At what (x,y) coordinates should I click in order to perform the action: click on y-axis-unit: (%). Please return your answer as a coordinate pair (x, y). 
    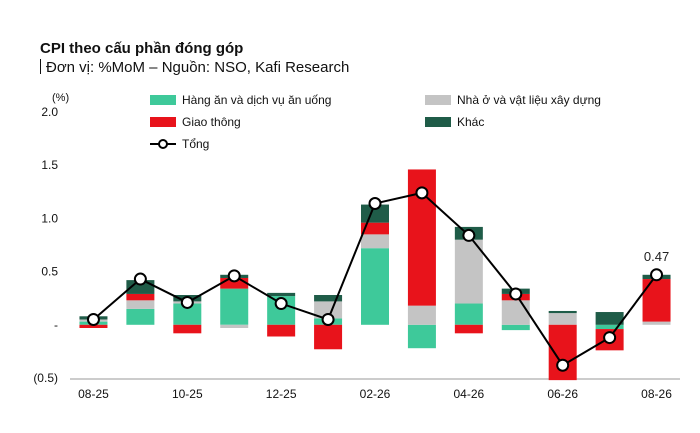
    Looking at the image, I should click on (60, 98).